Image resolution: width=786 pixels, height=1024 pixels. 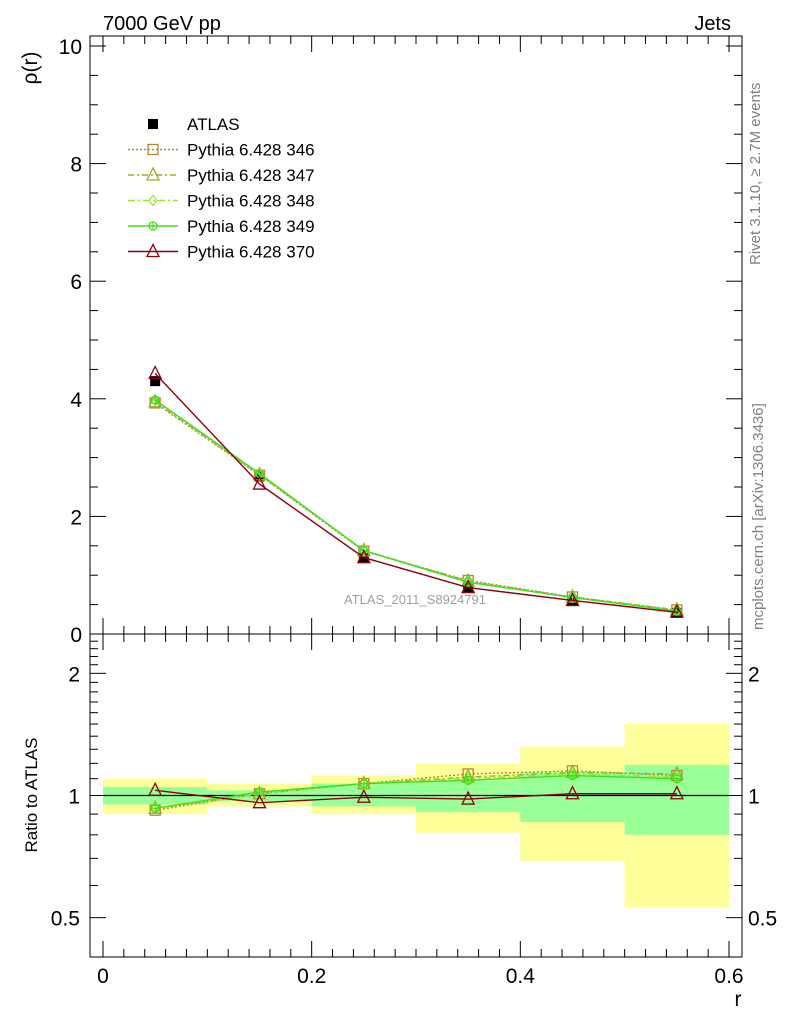 I want to click on series-p349, so click(x=416, y=505).